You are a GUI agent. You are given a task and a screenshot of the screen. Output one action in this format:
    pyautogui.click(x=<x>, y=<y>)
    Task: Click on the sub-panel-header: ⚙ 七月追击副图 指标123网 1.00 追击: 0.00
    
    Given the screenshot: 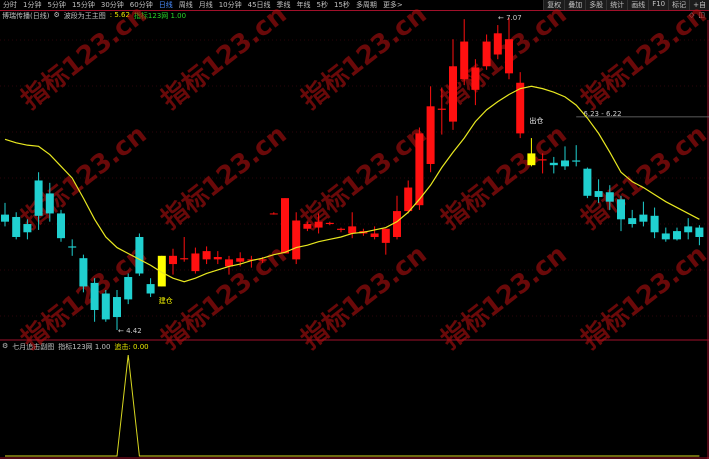 What is the action you would take?
    pyautogui.click(x=75, y=346)
    